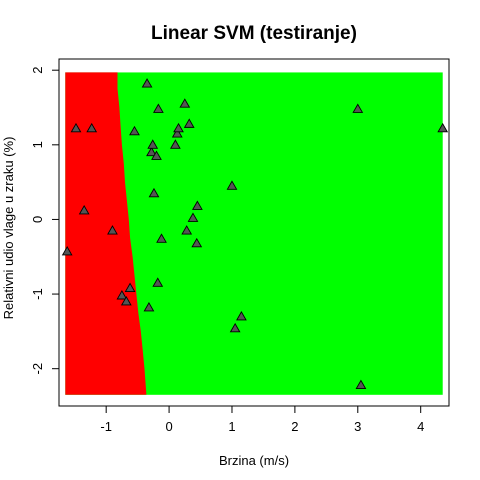 This screenshot has width=480, height=480. What do you see at coordinates (8, 228) in the screenshot?
I see `y-axis-label: Relativni udio vlage u zraku (%)` at bounding box center [8, 228].